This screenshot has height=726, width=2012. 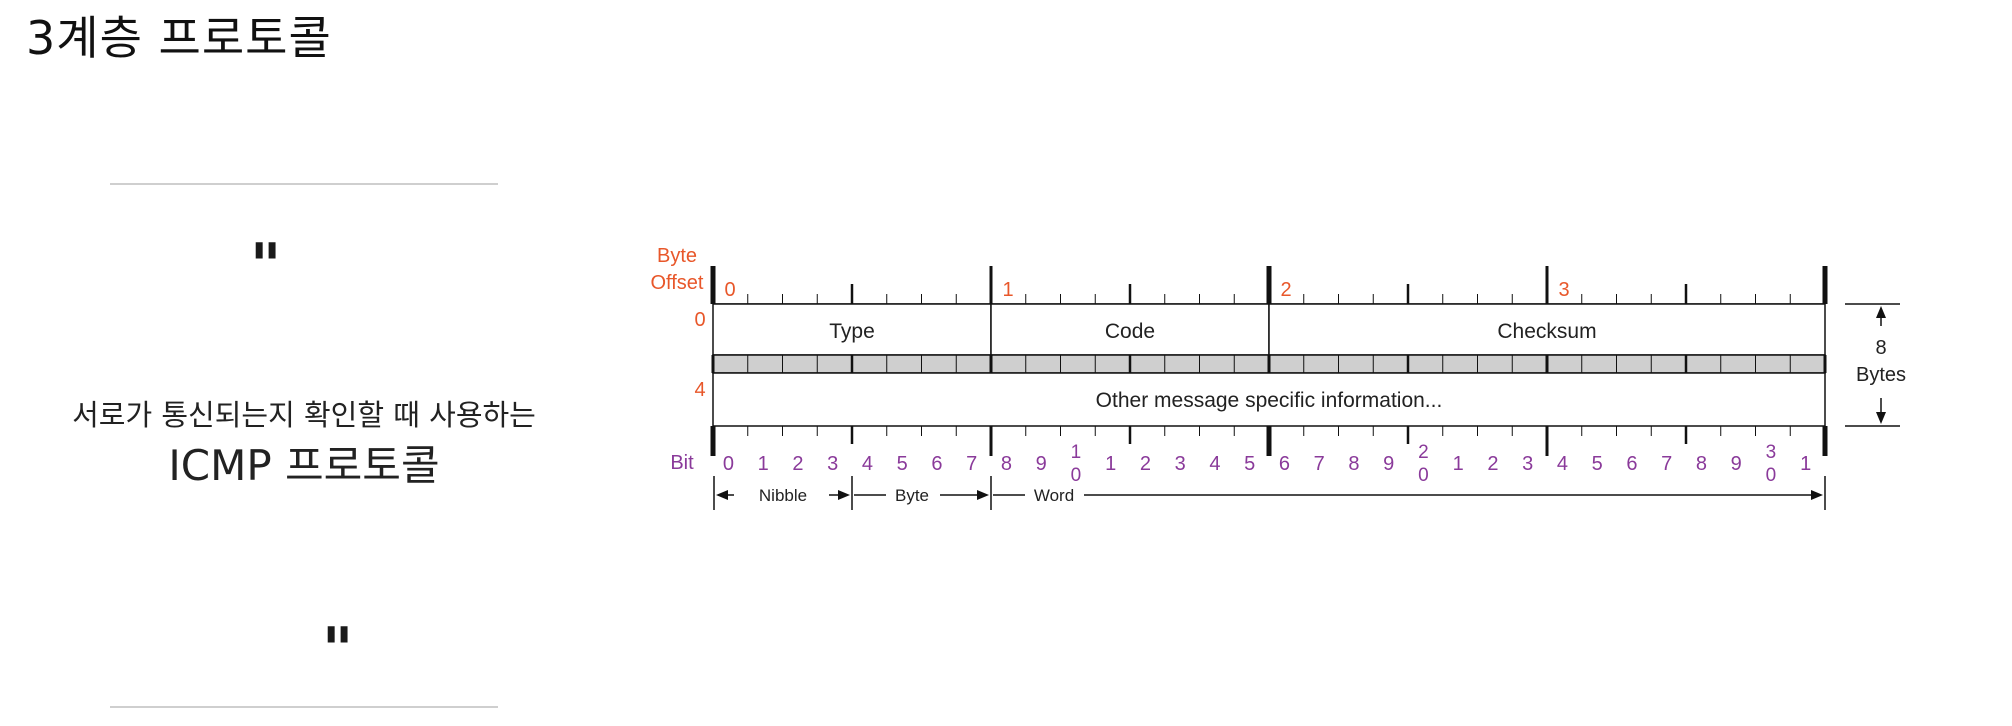 I want to click on nibble-arrow-left-head, so click(x=722, y=495).